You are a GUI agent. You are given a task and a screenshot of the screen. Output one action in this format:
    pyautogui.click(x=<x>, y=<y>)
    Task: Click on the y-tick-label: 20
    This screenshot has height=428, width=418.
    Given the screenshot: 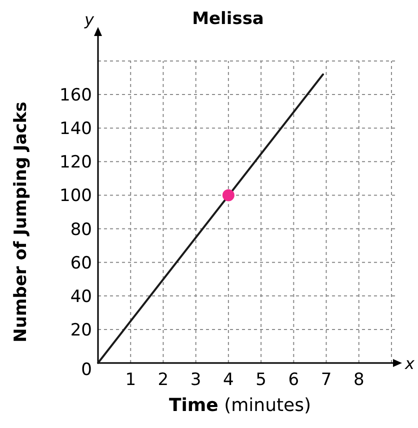 What is the action you would take?
    pyautogui.click(x=81, y=330)
    